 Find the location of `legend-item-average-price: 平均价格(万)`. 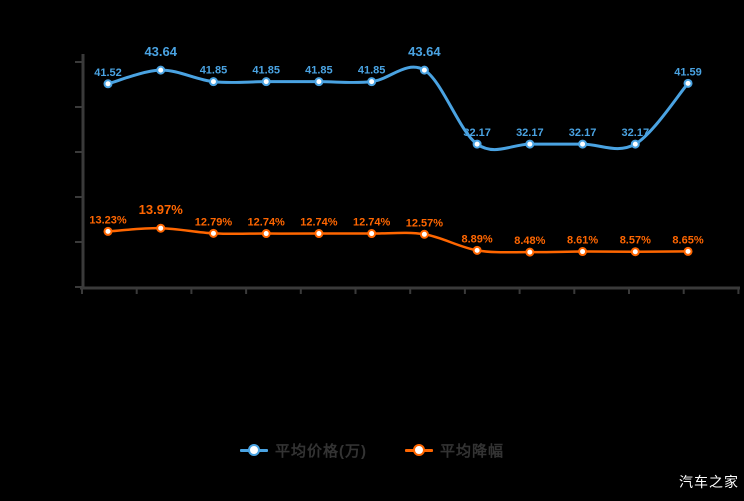

legend-item-average-price: 平均价格(万) is located at coordinates (303, 450).